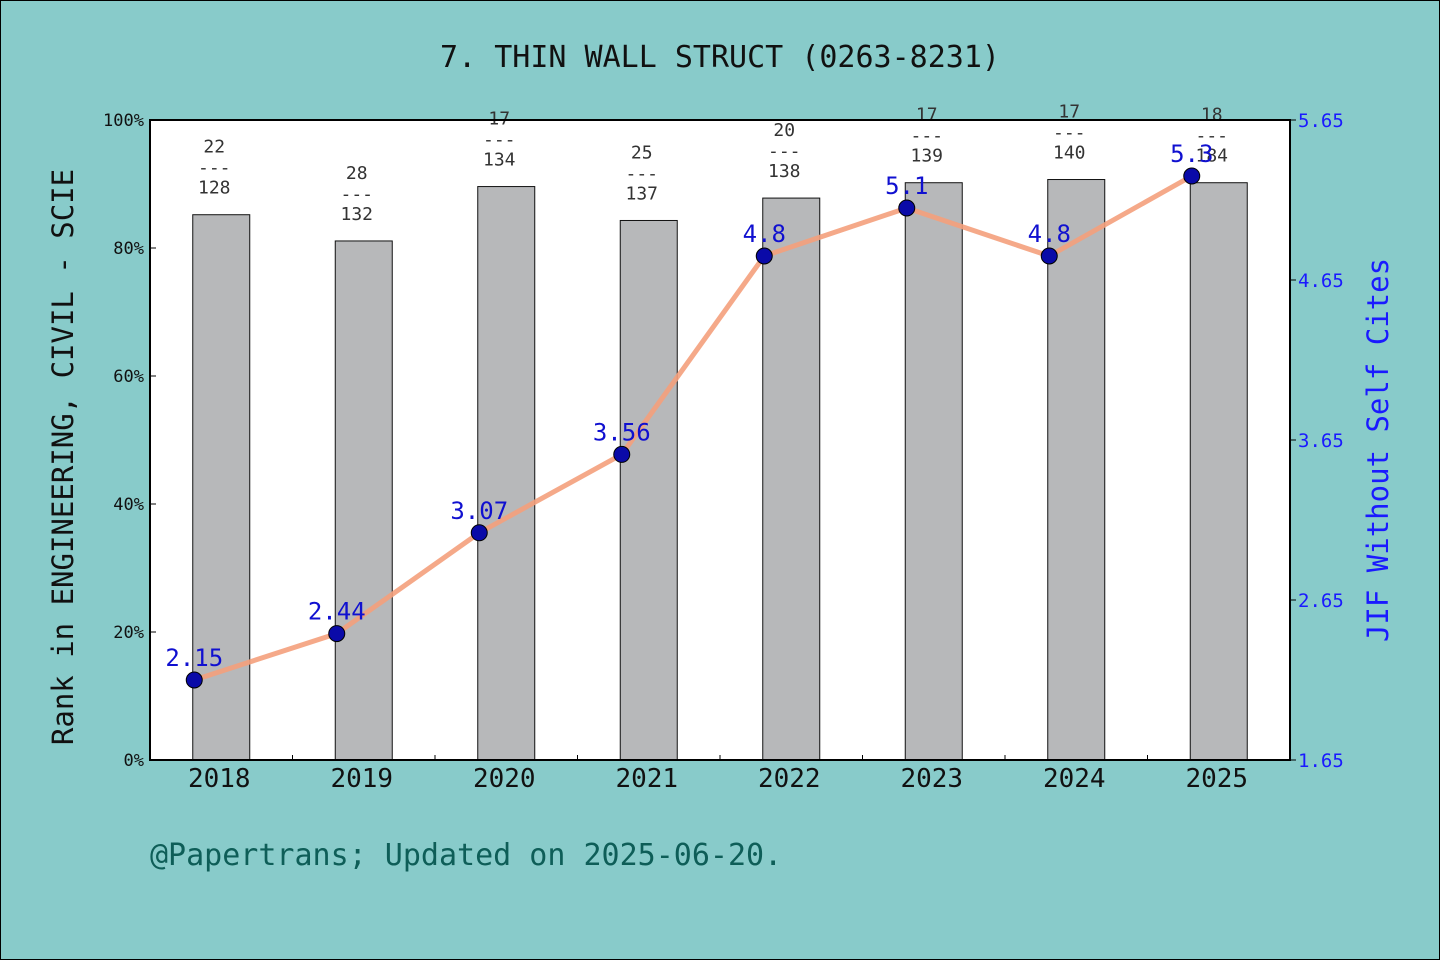  Describe the element at coordinates (63, 457) in the screenshot. I see `left-axis-title: Rank in ENGINEERING, CIVIL - SCIE` at that location.